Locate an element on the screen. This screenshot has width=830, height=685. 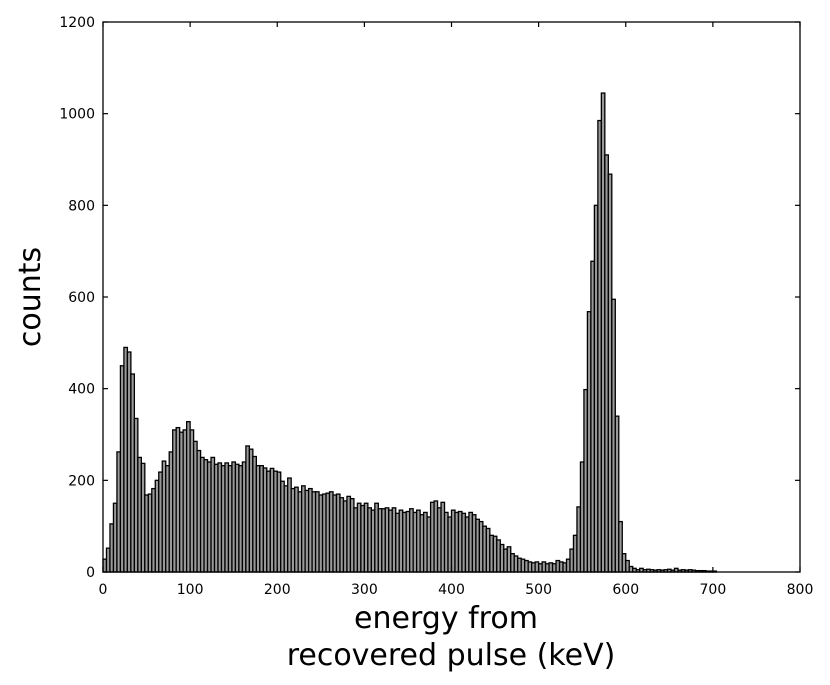
x-tick-label: 500 is located at coordinates (538, 590).